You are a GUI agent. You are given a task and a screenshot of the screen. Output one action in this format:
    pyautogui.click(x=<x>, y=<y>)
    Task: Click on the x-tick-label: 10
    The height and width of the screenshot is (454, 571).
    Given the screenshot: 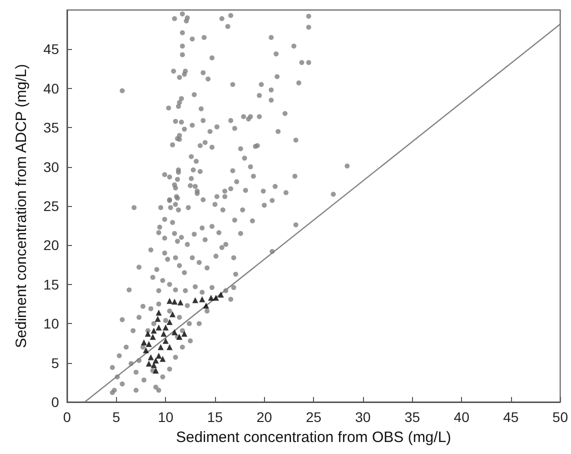 What is the action you would take?
    pyautogui.click(x=166, y=417)
    